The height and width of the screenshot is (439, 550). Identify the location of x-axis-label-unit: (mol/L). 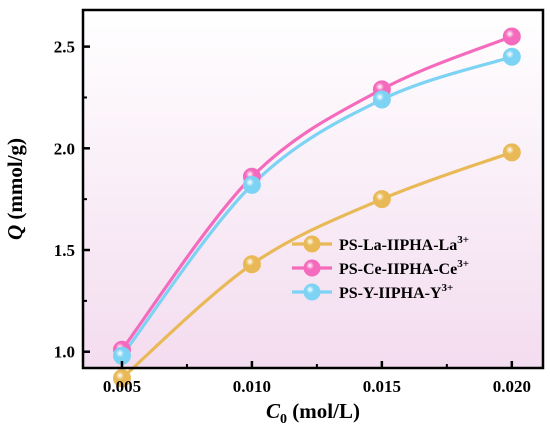
(323, 411).